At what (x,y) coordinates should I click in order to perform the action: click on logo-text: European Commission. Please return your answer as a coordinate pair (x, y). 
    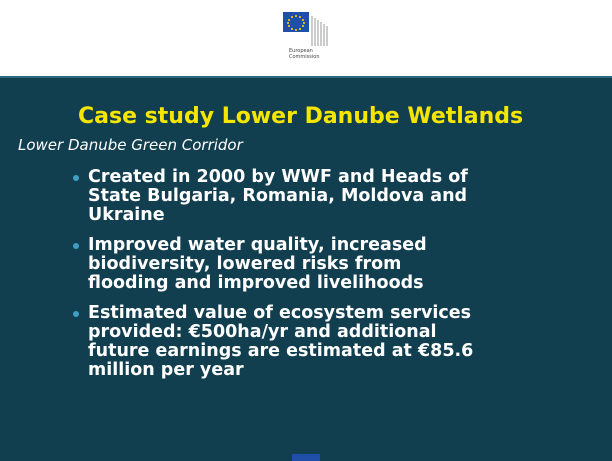
    Looking at the image, I should click on (304, 54).